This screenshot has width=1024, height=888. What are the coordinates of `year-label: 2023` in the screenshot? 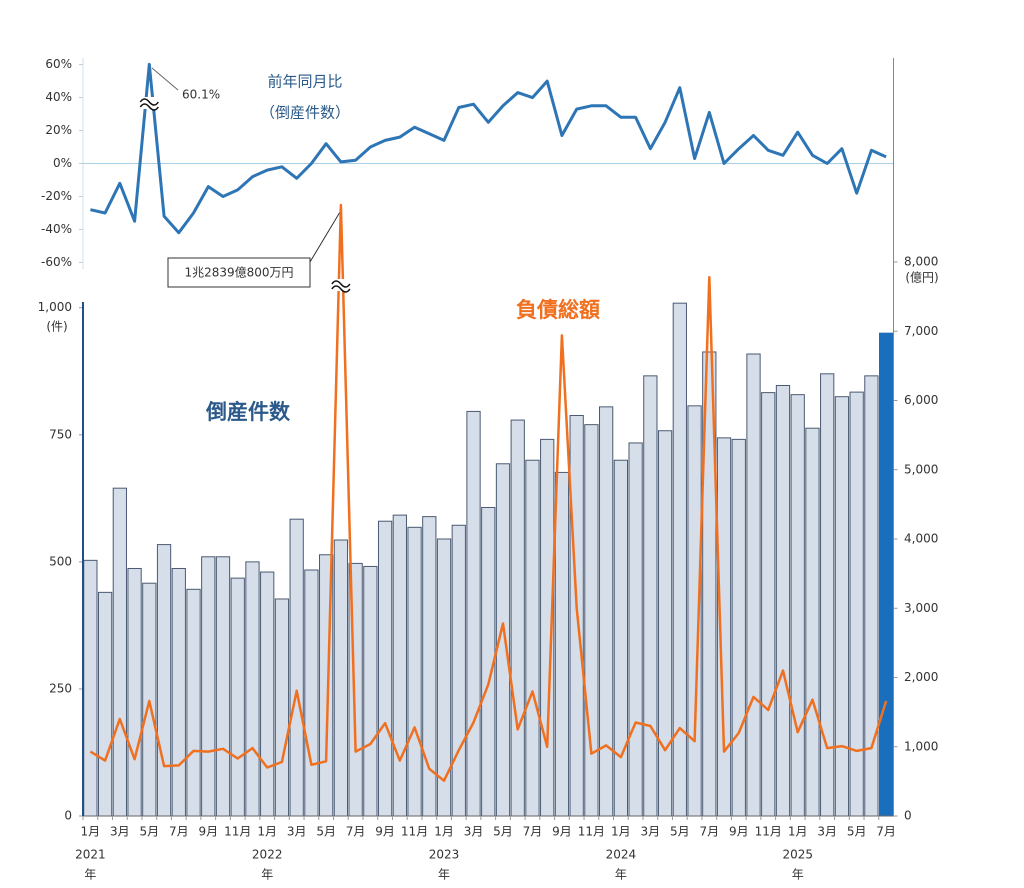 It's located at (444, 855).